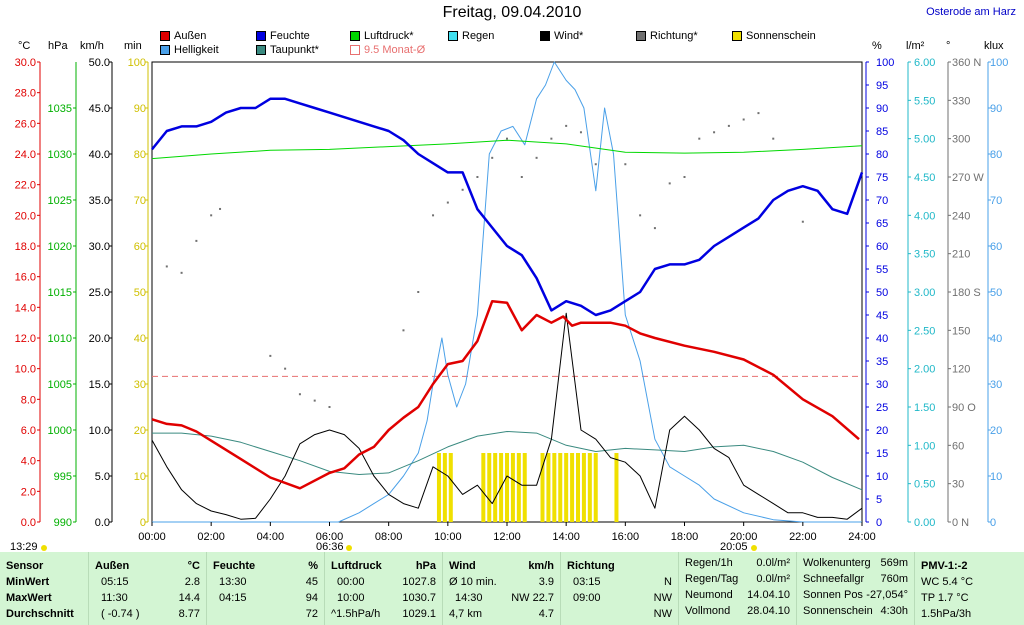 The image size is (1024, 625). What do you see at coordinates (961, 216) in the screenshot?
I see `direction-tick-label: 240` at bounding box center [961, 216].